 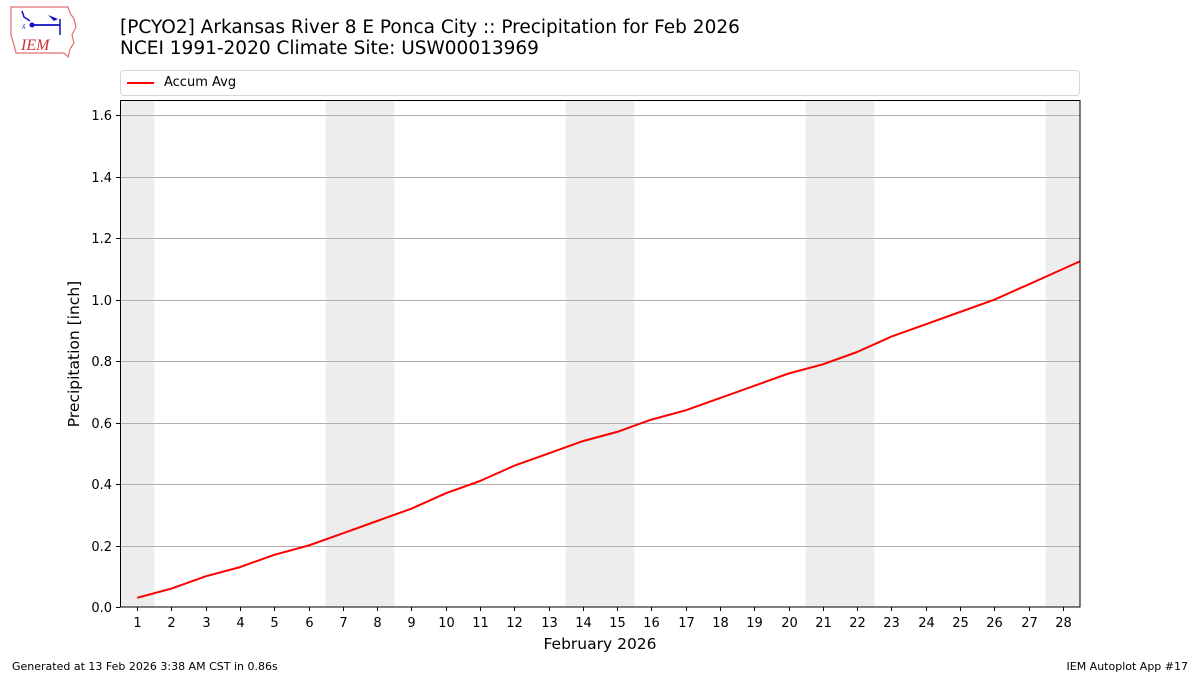 I want to click on x-tick-label: 25, so click(x=960, y=623).